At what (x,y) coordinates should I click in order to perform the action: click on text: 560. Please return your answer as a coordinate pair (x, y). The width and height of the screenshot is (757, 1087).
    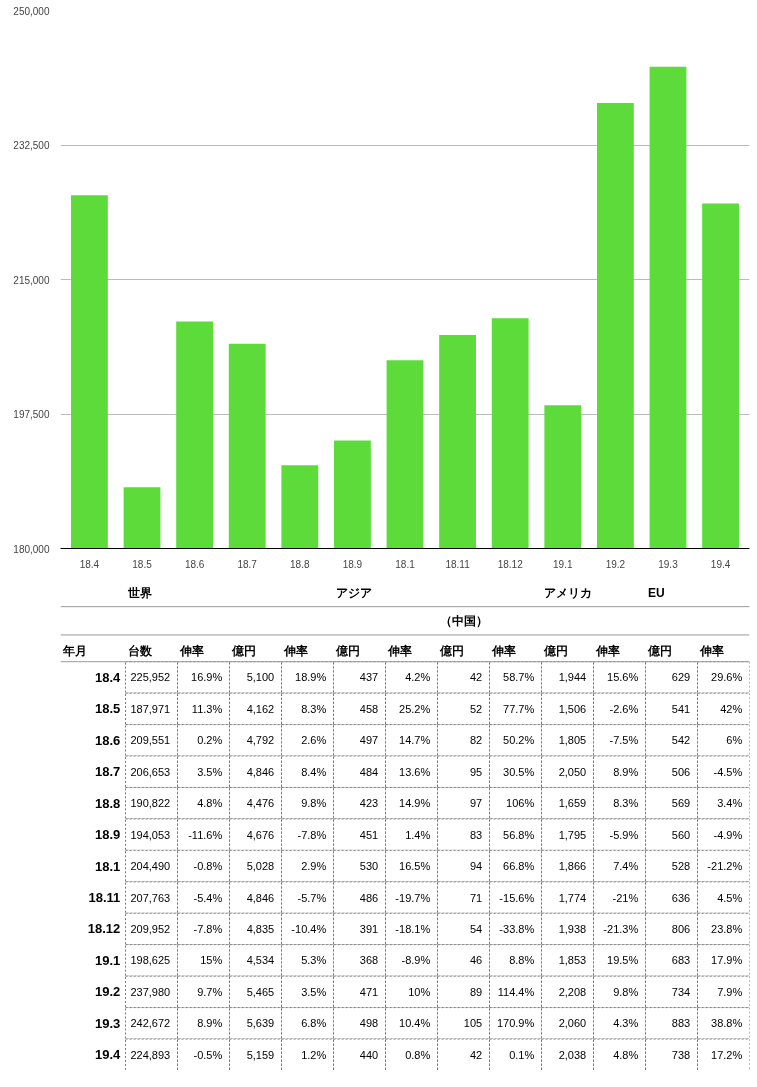
    Looking at the image, I should click on (681, 834).